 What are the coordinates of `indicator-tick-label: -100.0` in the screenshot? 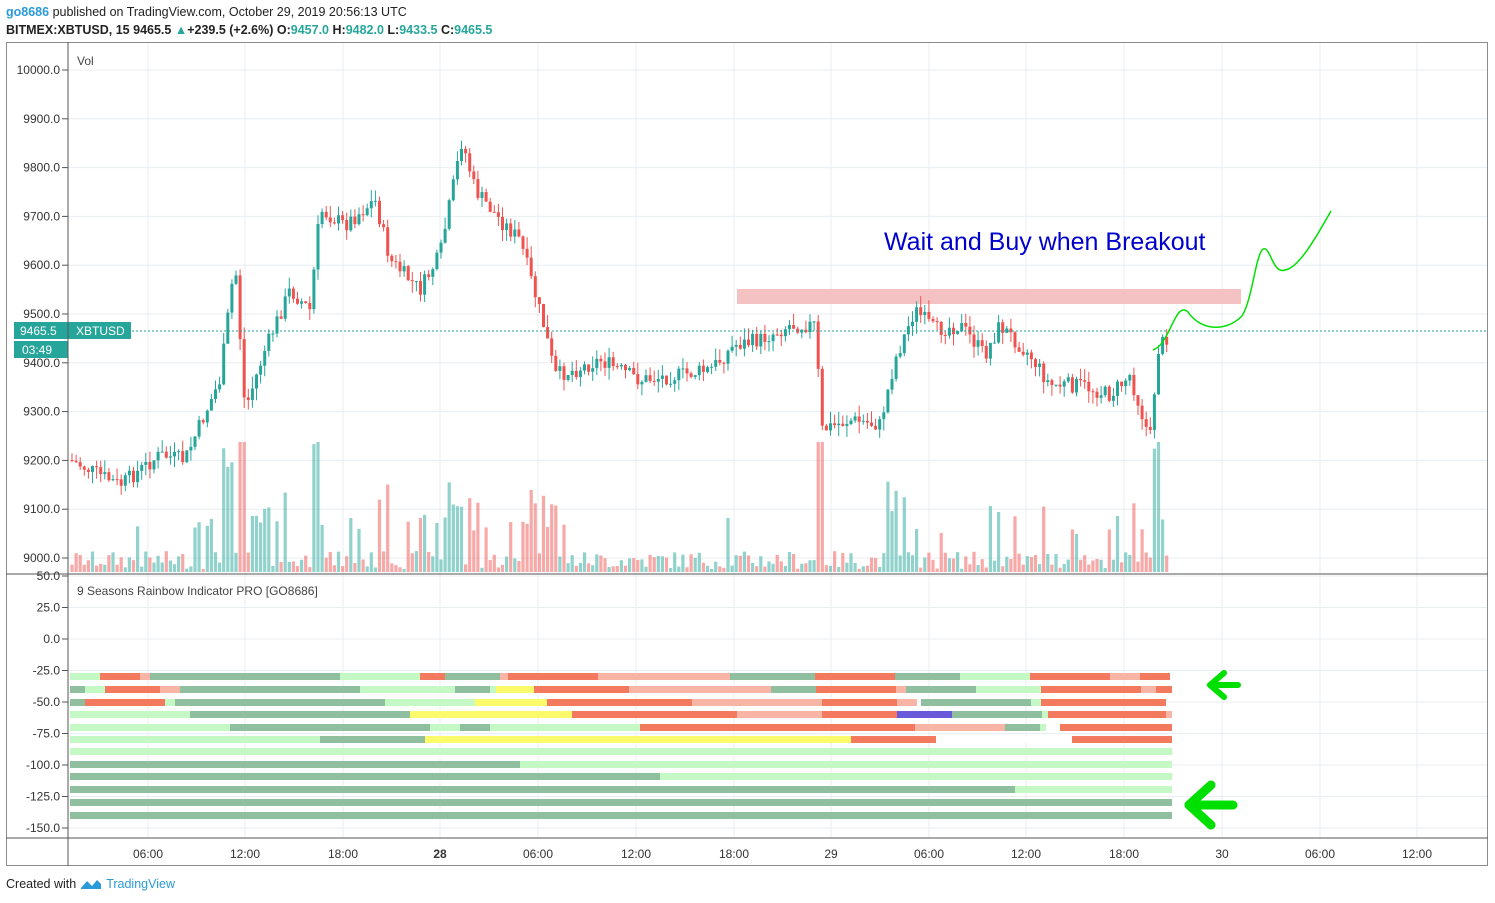 It's located at (43, 765).